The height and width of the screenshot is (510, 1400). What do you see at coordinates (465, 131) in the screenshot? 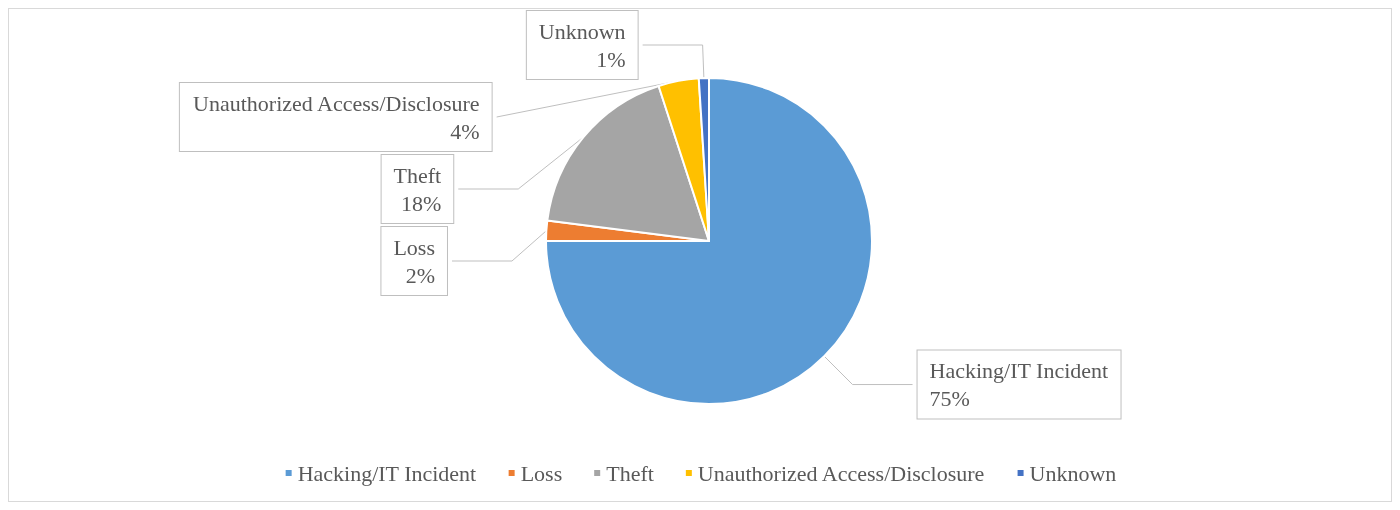
I see `data-label: 4%` at bounding box center [465, 131].